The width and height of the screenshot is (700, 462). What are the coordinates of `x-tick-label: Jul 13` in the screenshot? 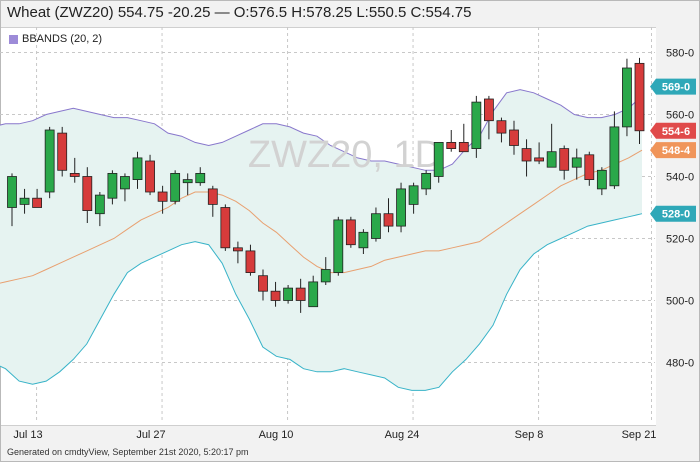 It's located at (27, 435).